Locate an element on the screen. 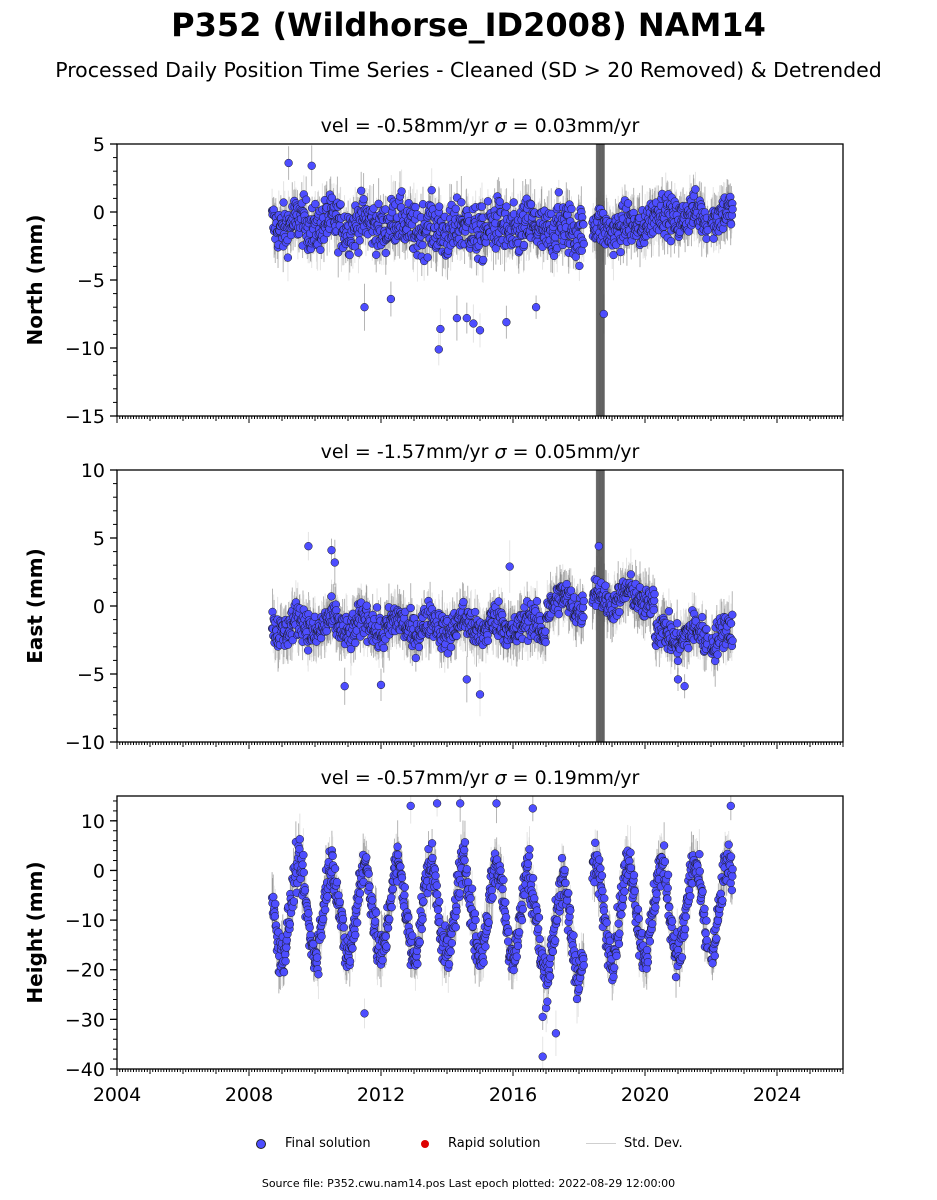  y-axis-label: North (mm) is located at coordinates (35, 279).